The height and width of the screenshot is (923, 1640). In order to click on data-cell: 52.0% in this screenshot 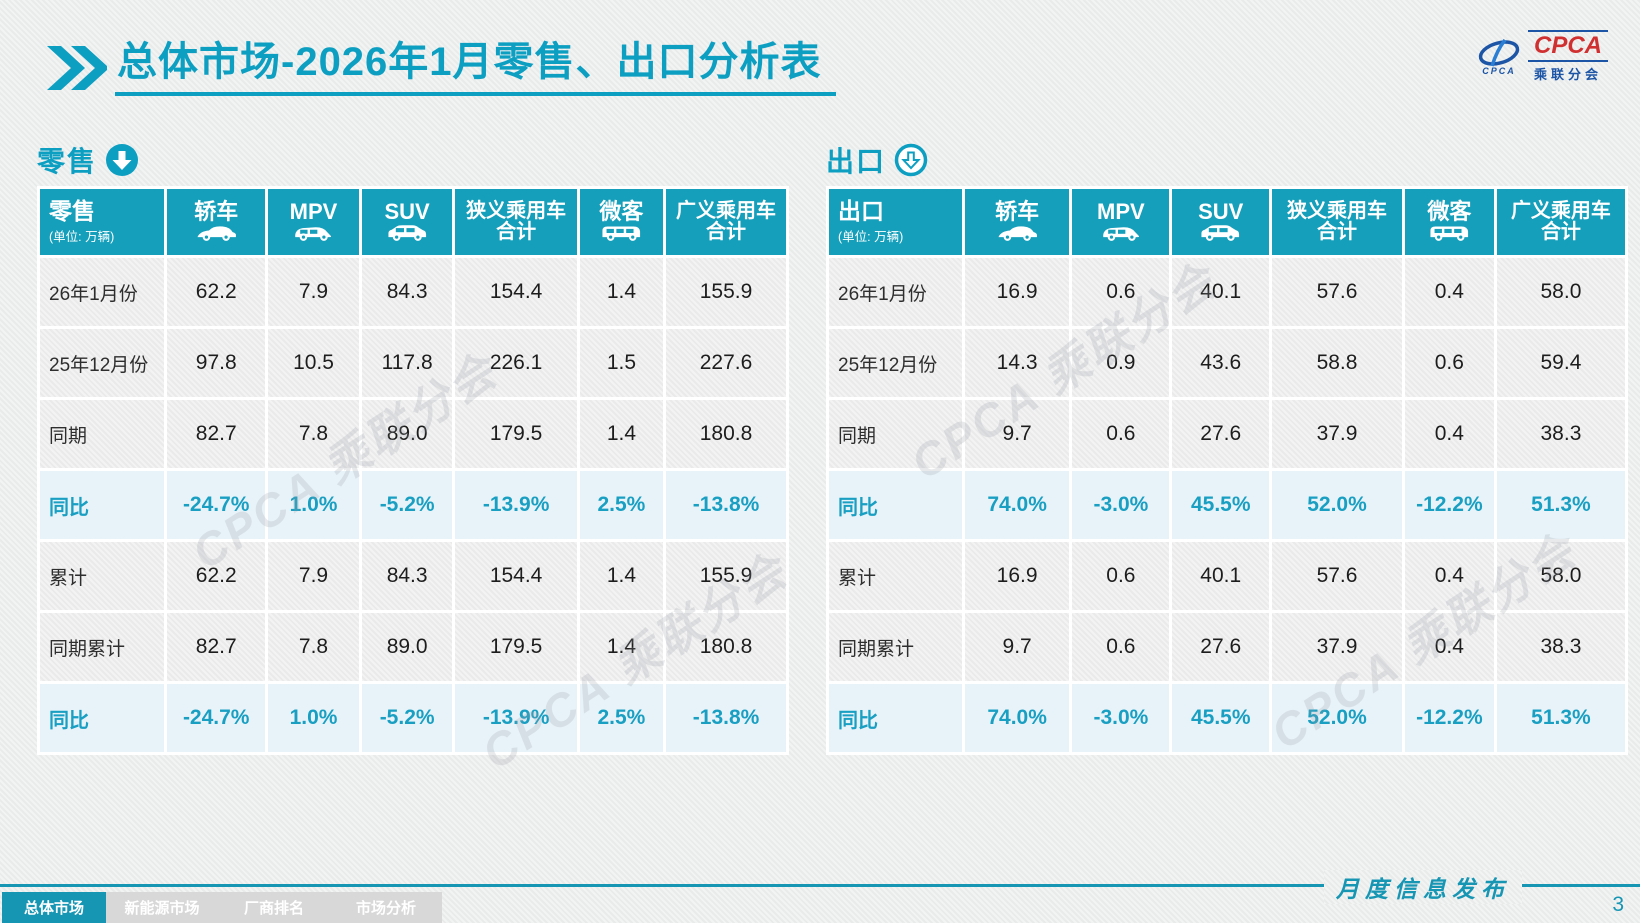, I will do `click(1337, 718)`.